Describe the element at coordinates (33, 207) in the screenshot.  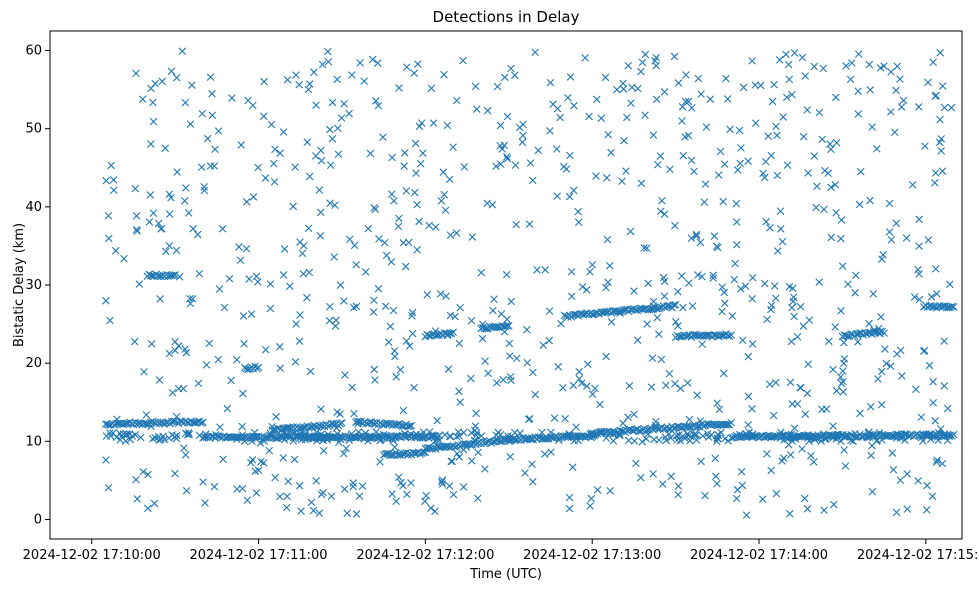
I see `y-tick-label: 40` at that location.